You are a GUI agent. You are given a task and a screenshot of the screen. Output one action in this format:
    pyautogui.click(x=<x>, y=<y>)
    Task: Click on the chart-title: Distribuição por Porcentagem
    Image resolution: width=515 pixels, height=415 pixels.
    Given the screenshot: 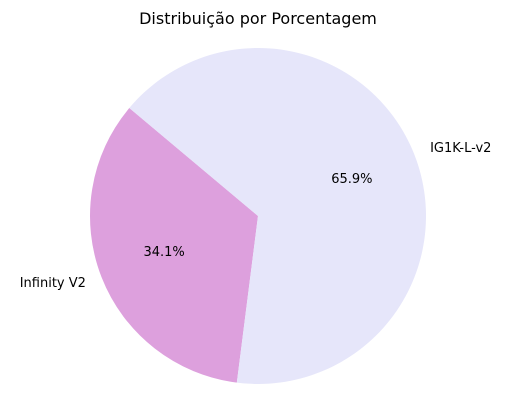 What is the action you would take?
    pyautogui.click(x=258, y=18)
    